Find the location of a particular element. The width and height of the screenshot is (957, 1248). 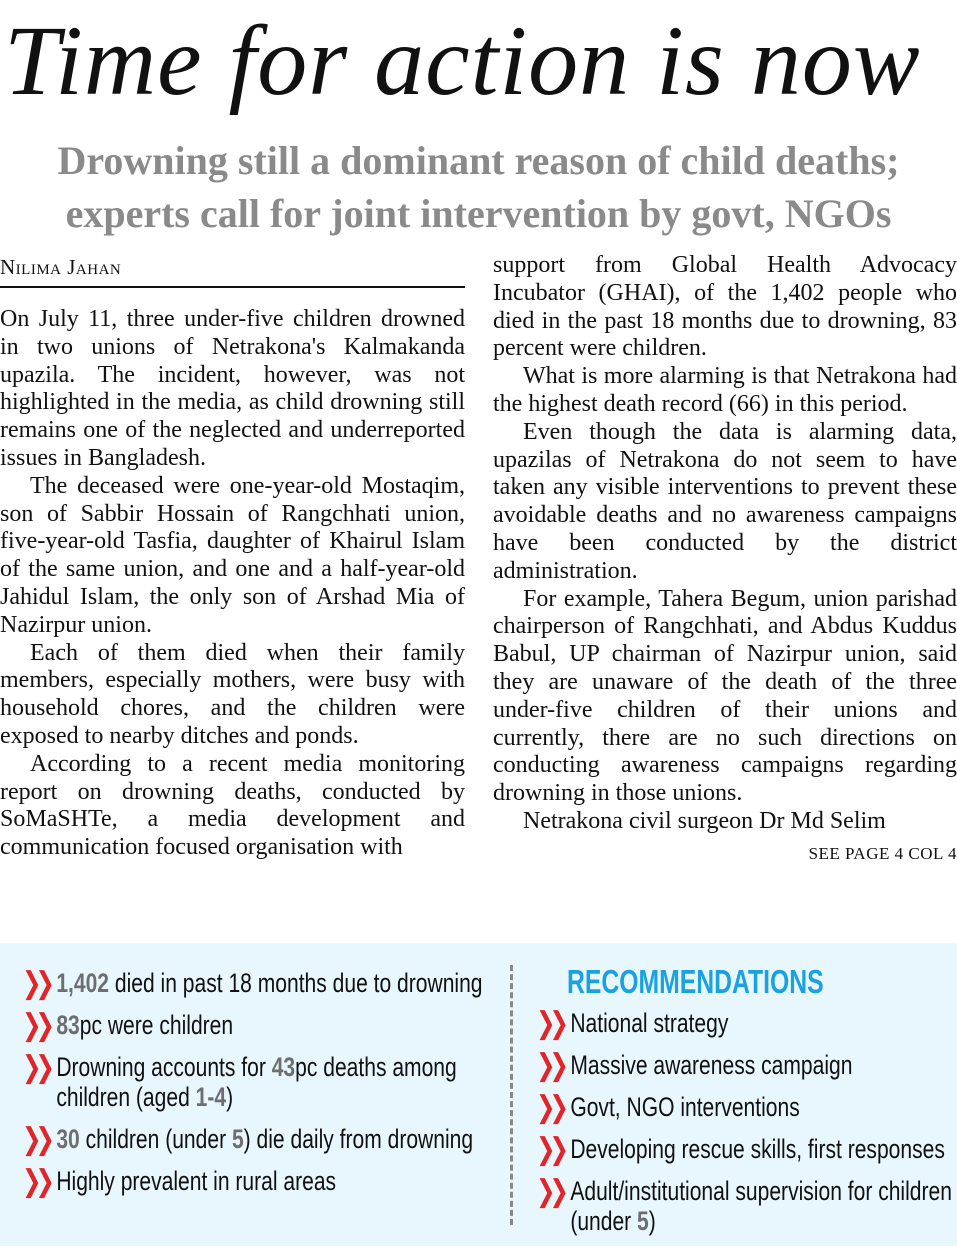

item-text: Highly prevalent in rural areas is located at coordinates (196, 1181).